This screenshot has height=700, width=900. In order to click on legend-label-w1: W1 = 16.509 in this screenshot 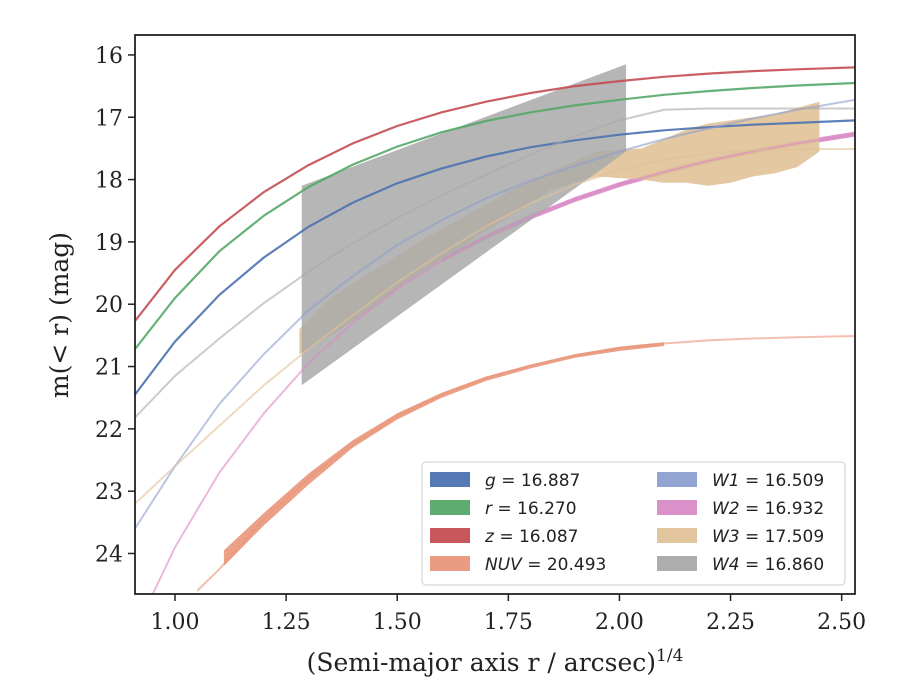, I will do `click(768, 481)`.